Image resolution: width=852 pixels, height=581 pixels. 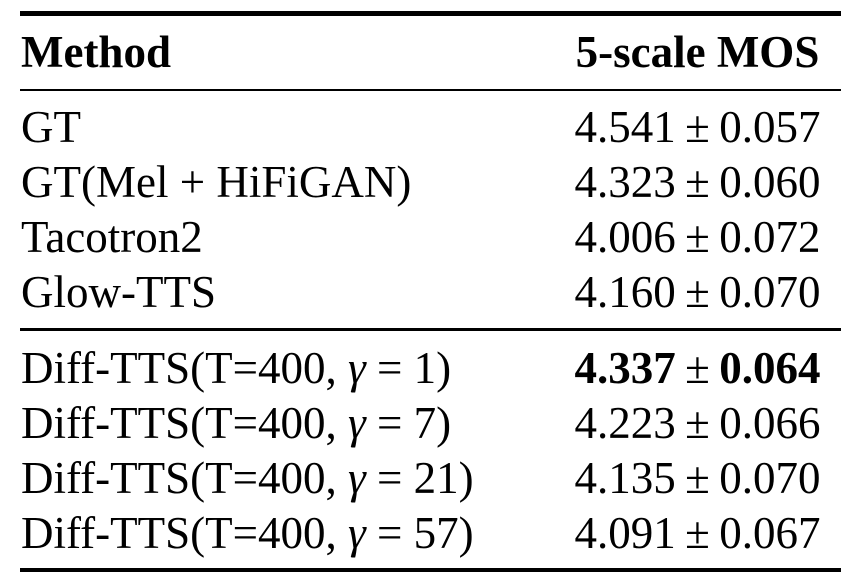 I want to click on mos-error: 0.066, so click(x=770, y=422).